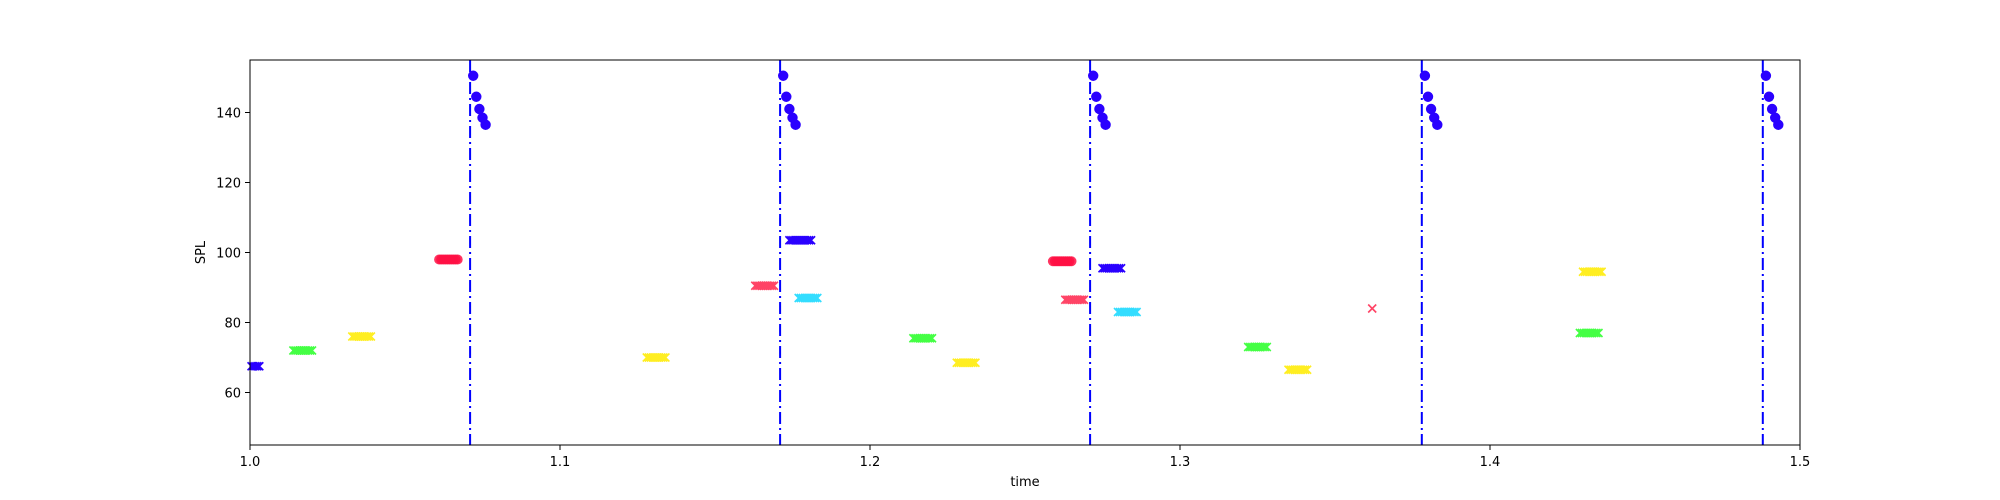 The image size is (2000, 500). What do you see at coordinates (250, 462) in the screenshot?
I see `x-tick-label: 1.0` at bounding box center [250, 462].